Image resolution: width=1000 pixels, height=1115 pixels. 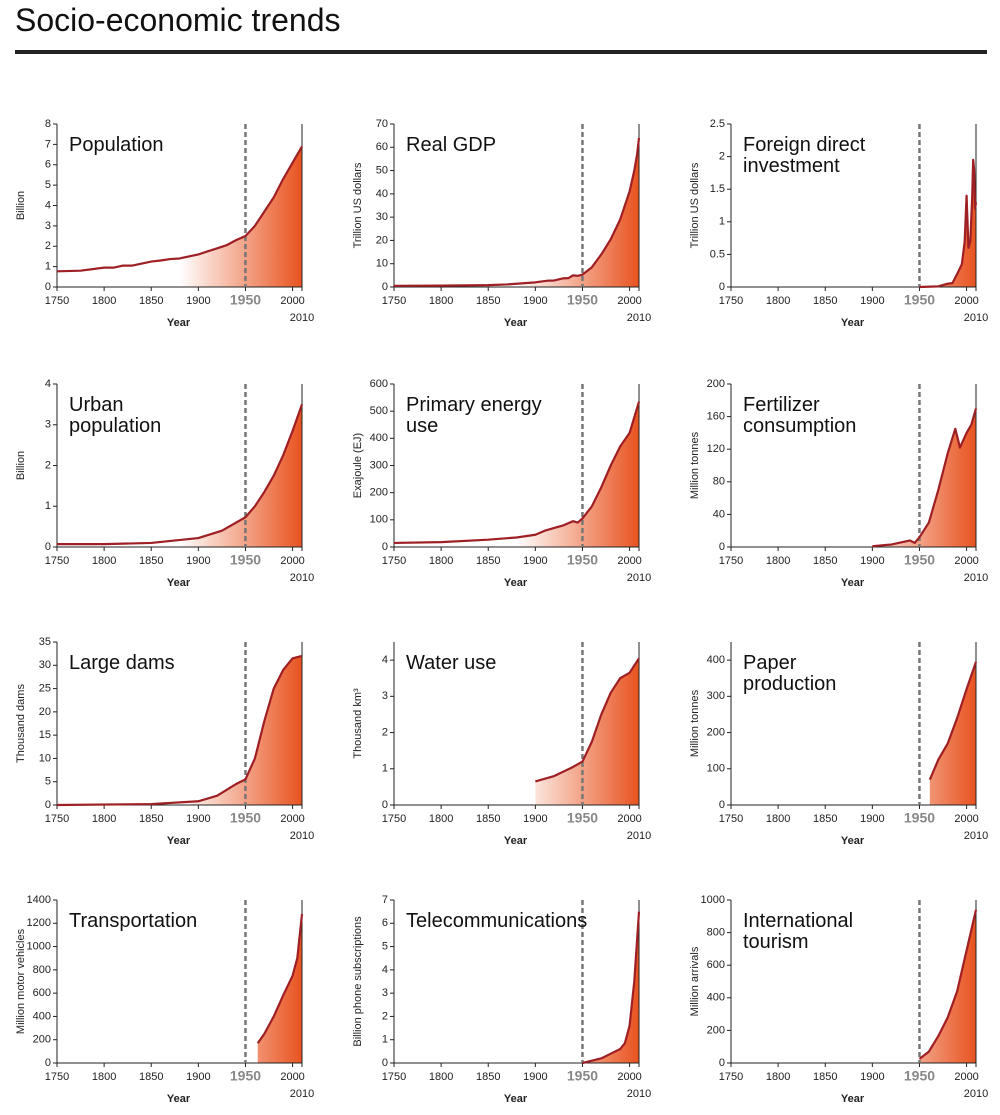 What do you see at coordinates (48, 185) in the screenshot?
I see `y-tick-label: 5` at bounding box center [48, 185].